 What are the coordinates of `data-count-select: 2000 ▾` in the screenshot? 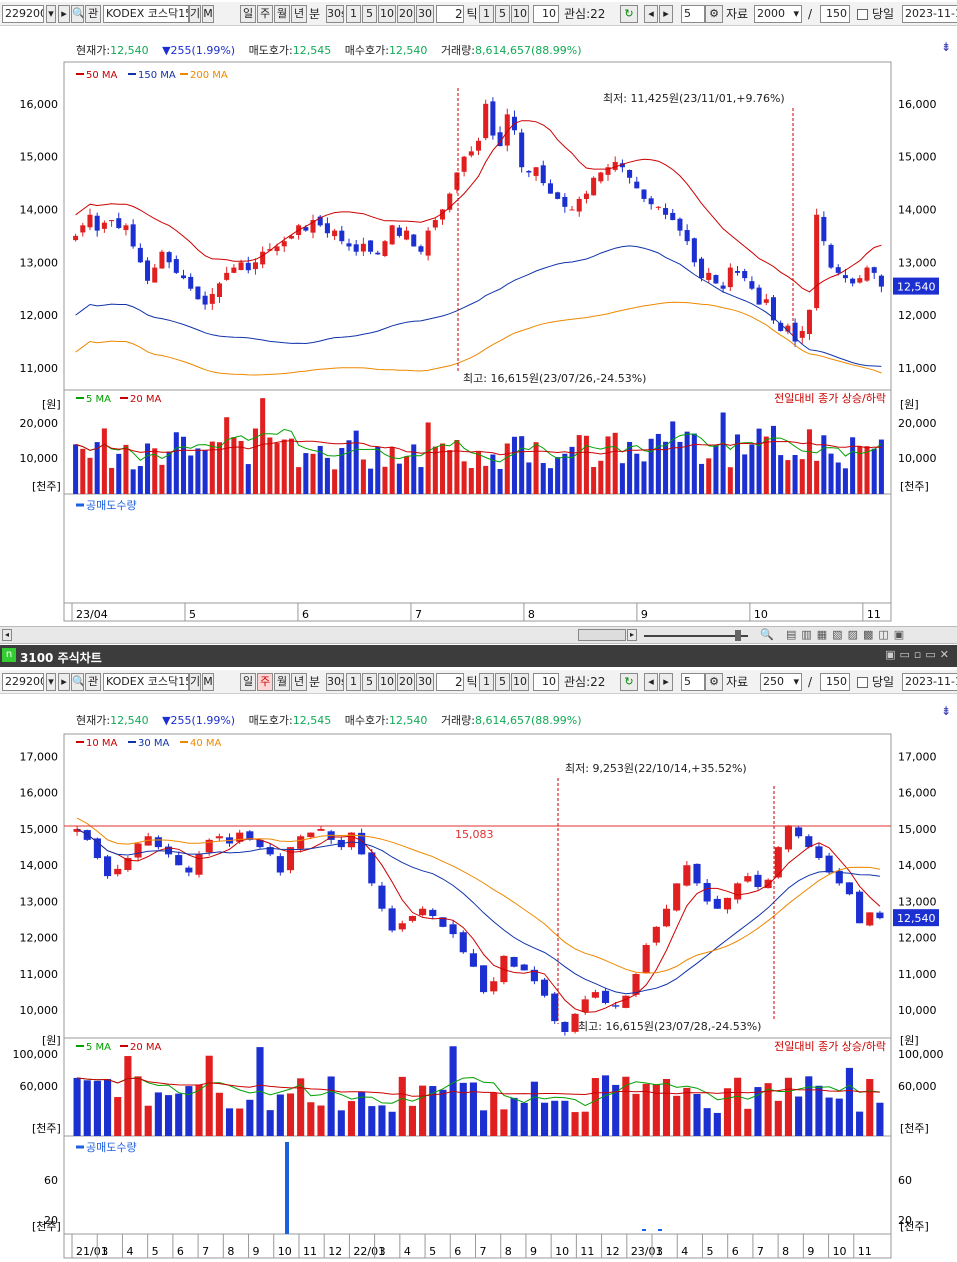 It's located at (778, 14).